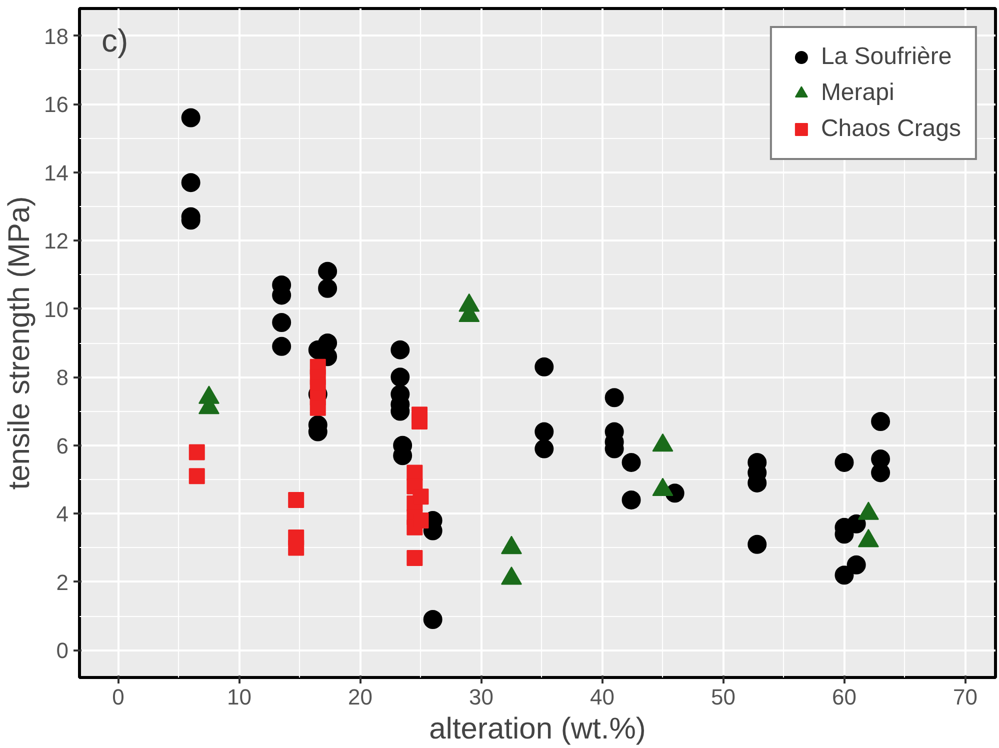 The width and height of the screenshot is (999, 748). What do you see at coordinates (239, 697) in the screenshot?
I see `x-tick-label: 10` at bounding box center [239, 697].